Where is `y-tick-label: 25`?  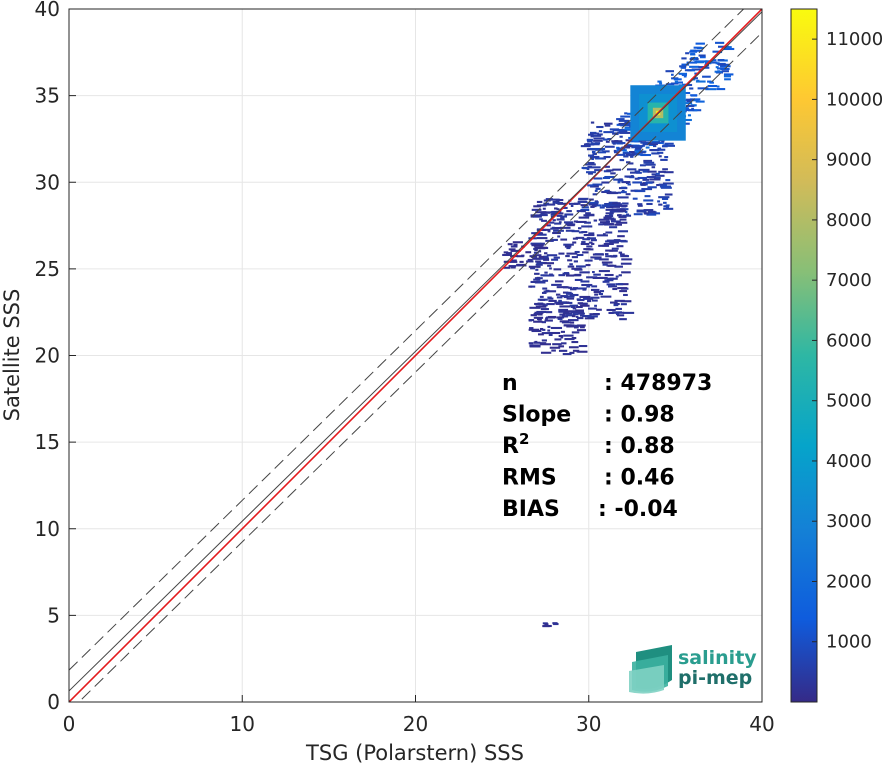
y-tick-label: 25 is located at coordinates (47, 269).